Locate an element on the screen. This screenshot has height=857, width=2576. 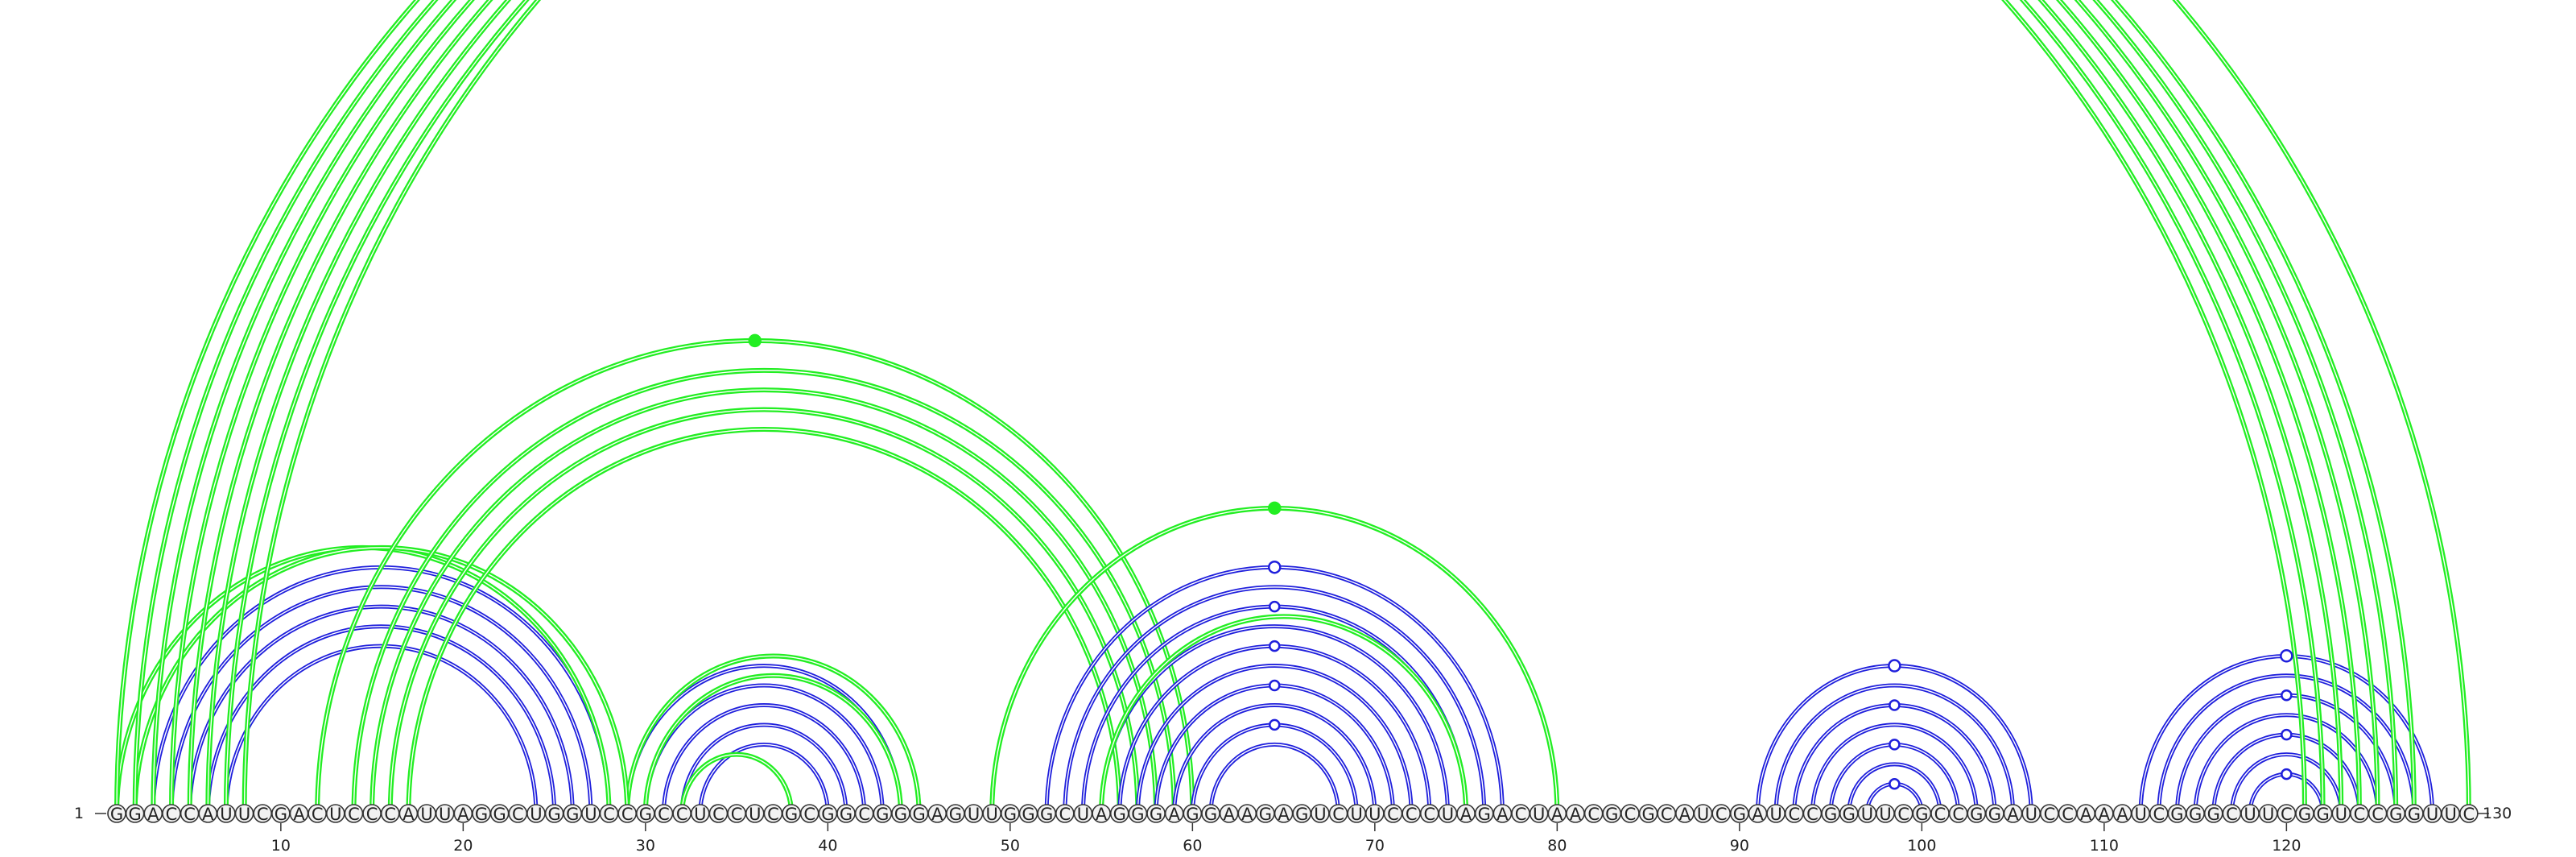
tick-label: 90 is located at coordinates (1739, 846).